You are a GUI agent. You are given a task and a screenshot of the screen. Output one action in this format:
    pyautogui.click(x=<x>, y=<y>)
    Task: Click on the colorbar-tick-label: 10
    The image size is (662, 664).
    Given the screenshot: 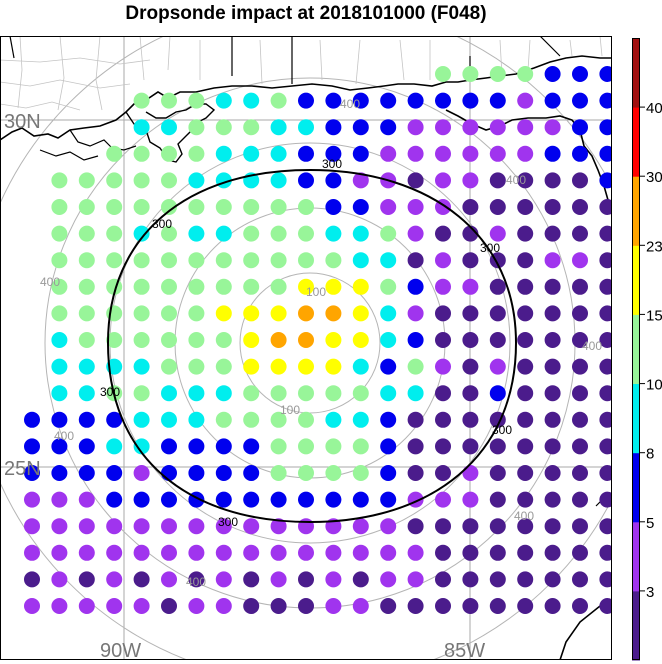 What is the action you would take?
    pyautogui.click(x=654, y=385)
    